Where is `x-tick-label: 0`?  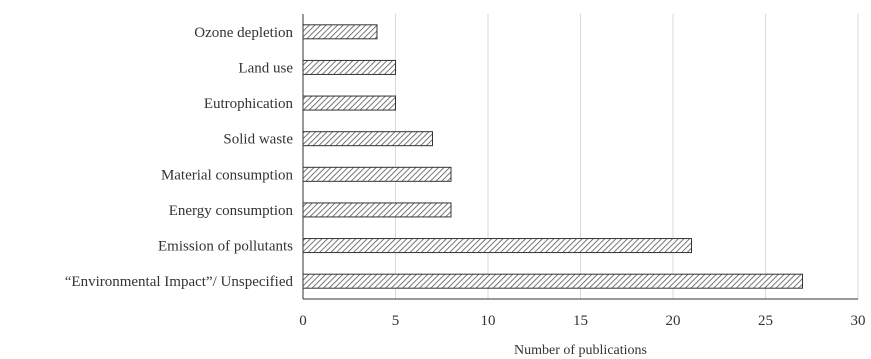
x-tick-label: 0 is located at coordinates (303, 321).